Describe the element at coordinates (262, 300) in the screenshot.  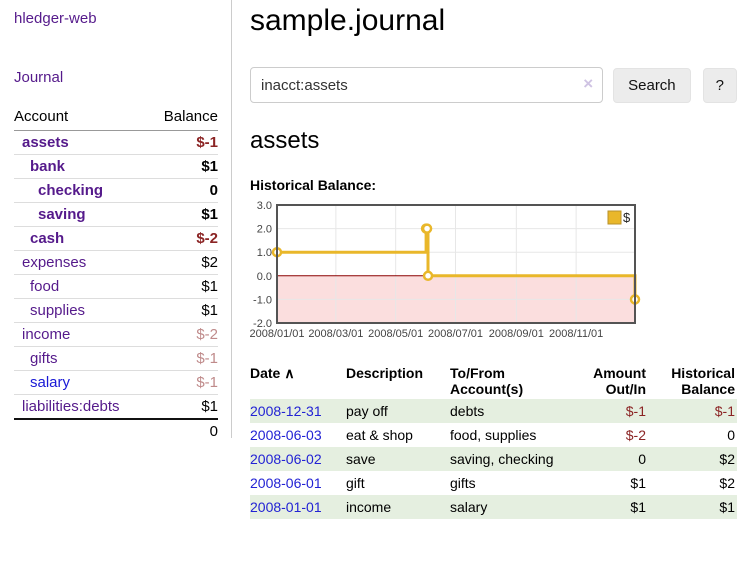
I see `svg-text: -1.0` at that location.